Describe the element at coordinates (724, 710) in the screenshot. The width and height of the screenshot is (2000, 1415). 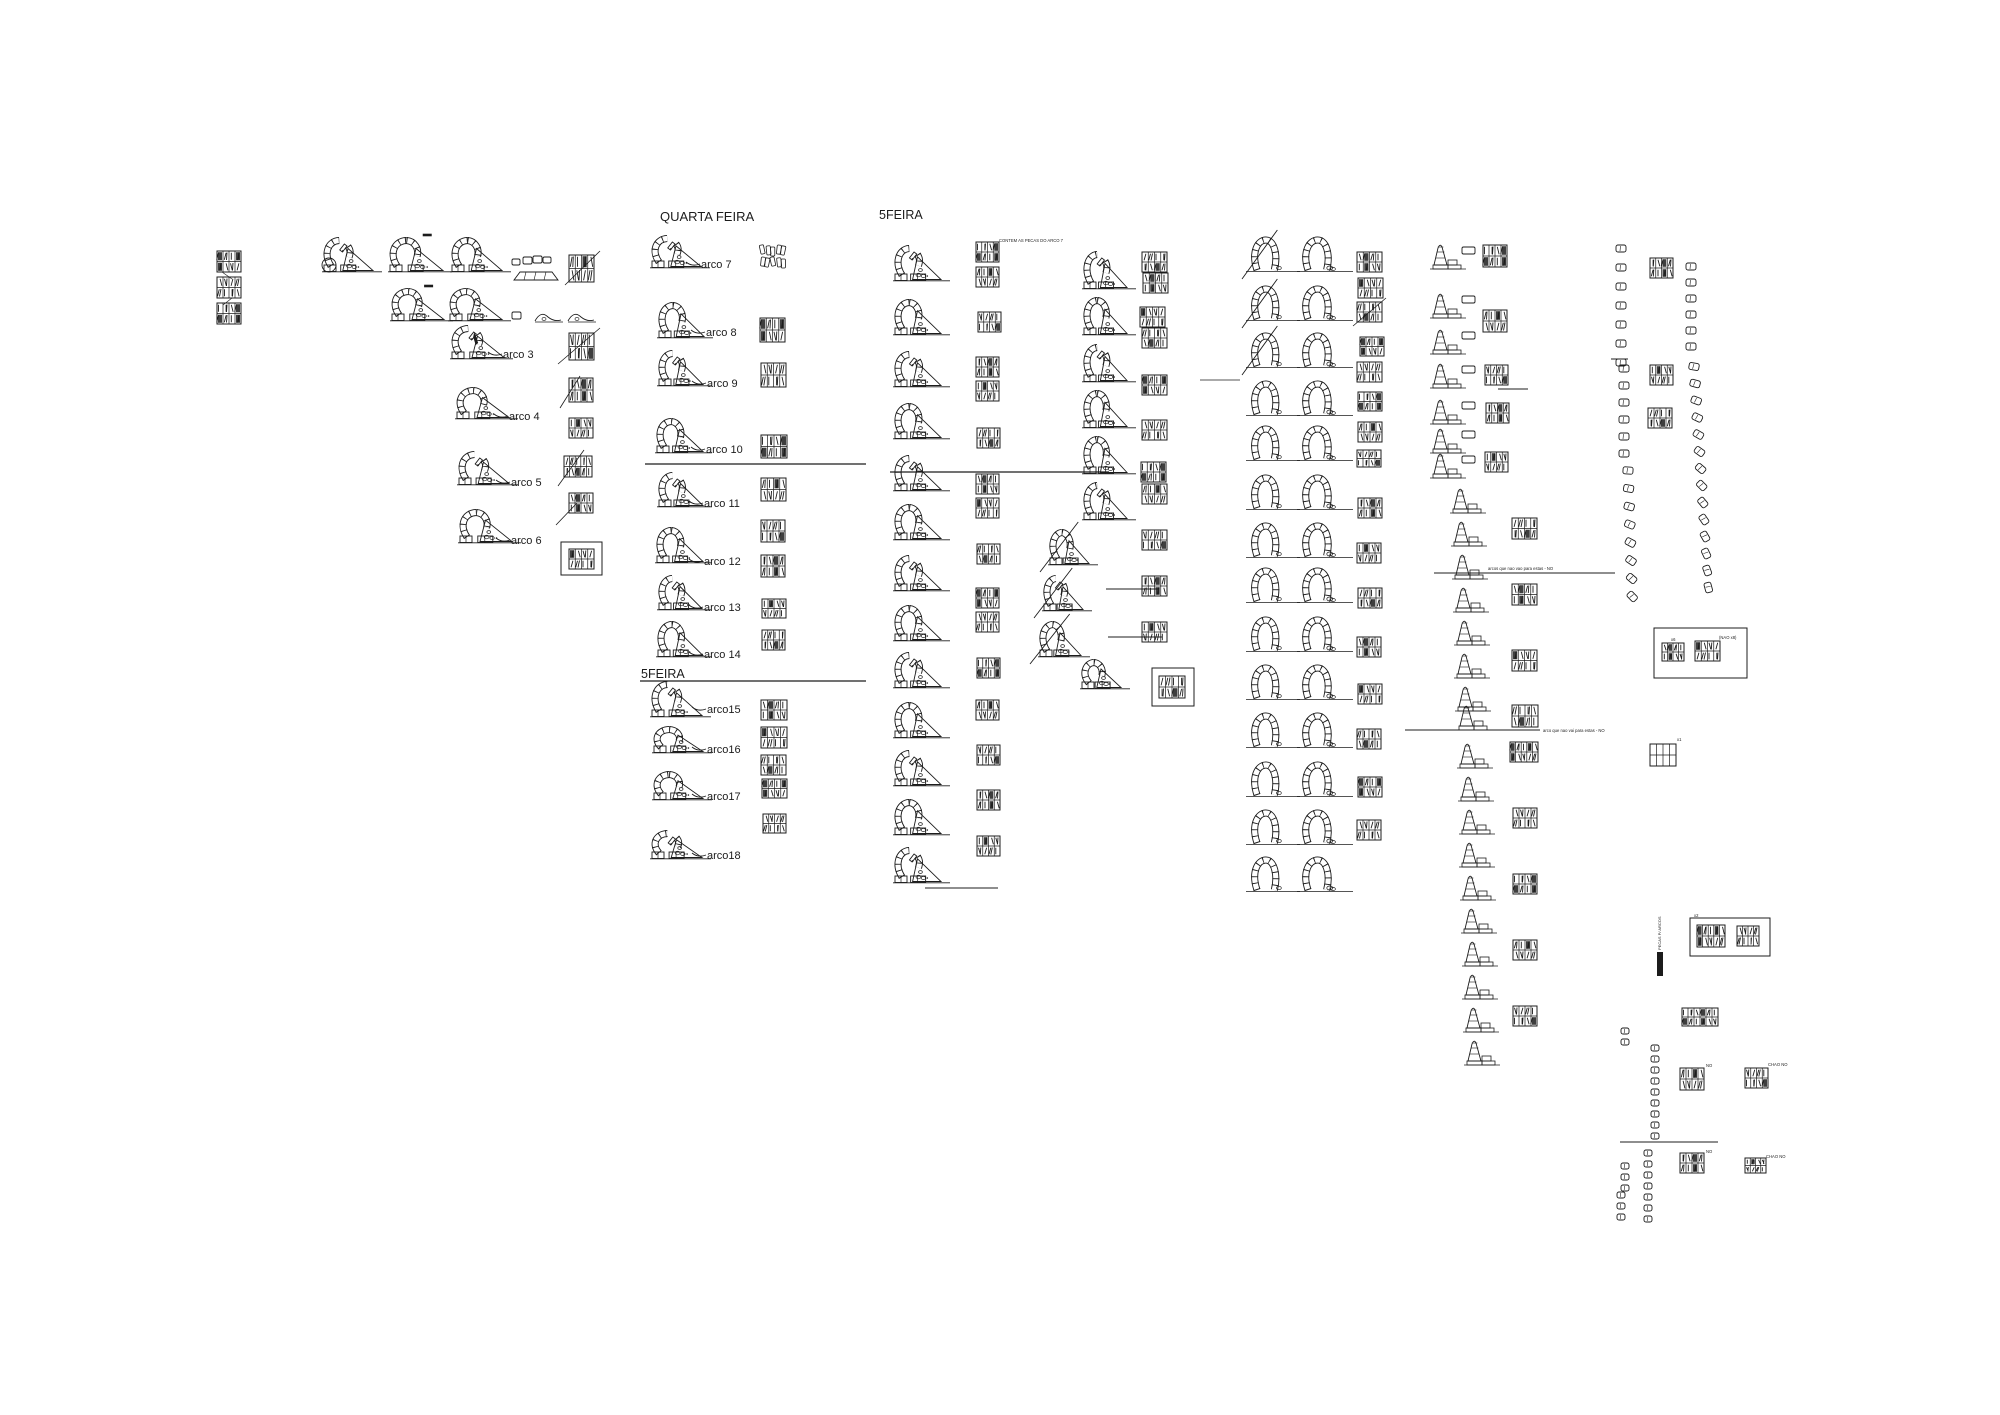
I see `arco-label: arco15` at that location.